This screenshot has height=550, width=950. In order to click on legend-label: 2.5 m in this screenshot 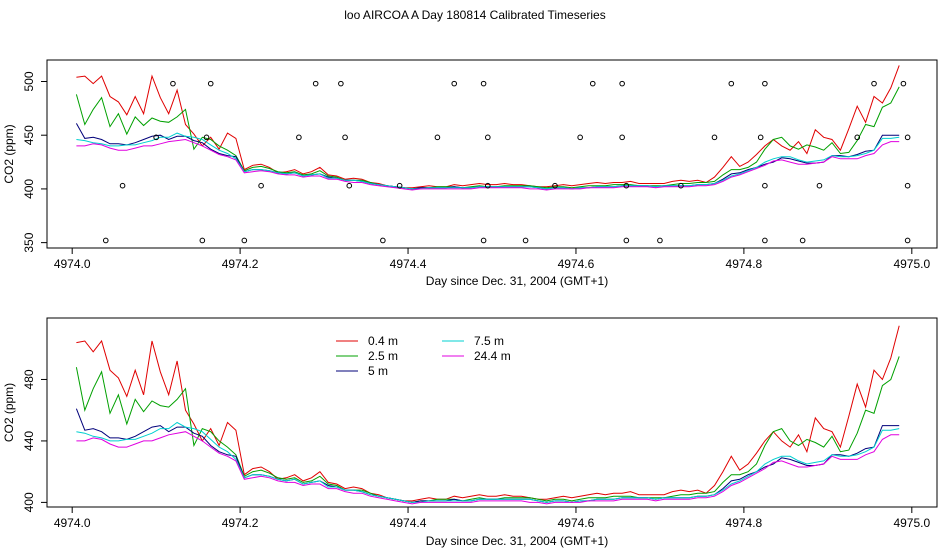, I will do `click(383, 356)`.